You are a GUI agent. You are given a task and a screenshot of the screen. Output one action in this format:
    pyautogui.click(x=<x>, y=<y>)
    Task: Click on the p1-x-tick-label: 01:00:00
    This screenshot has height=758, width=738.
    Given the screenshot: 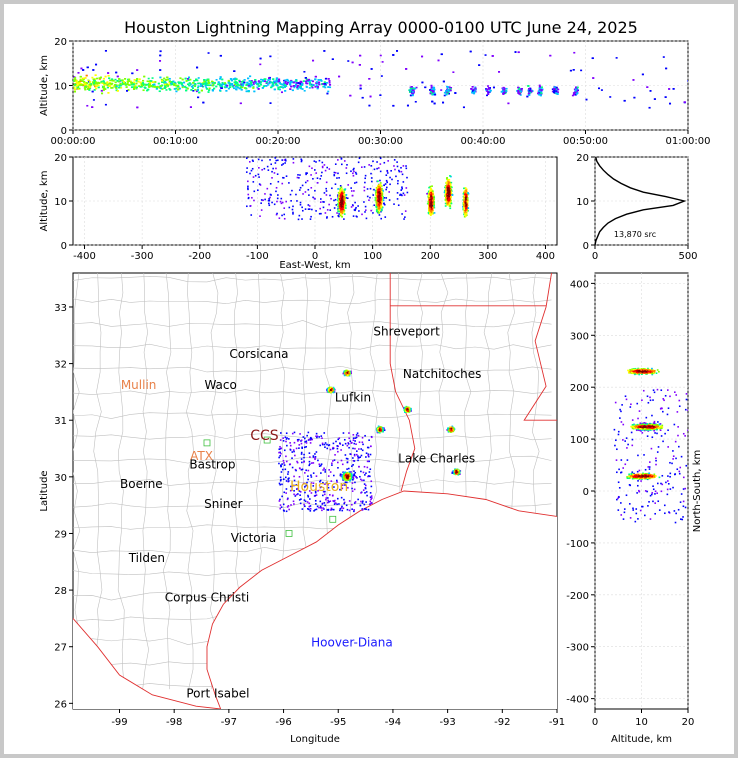 What is the action you would take?
    pyautogui.click(x=688, y=141)
    